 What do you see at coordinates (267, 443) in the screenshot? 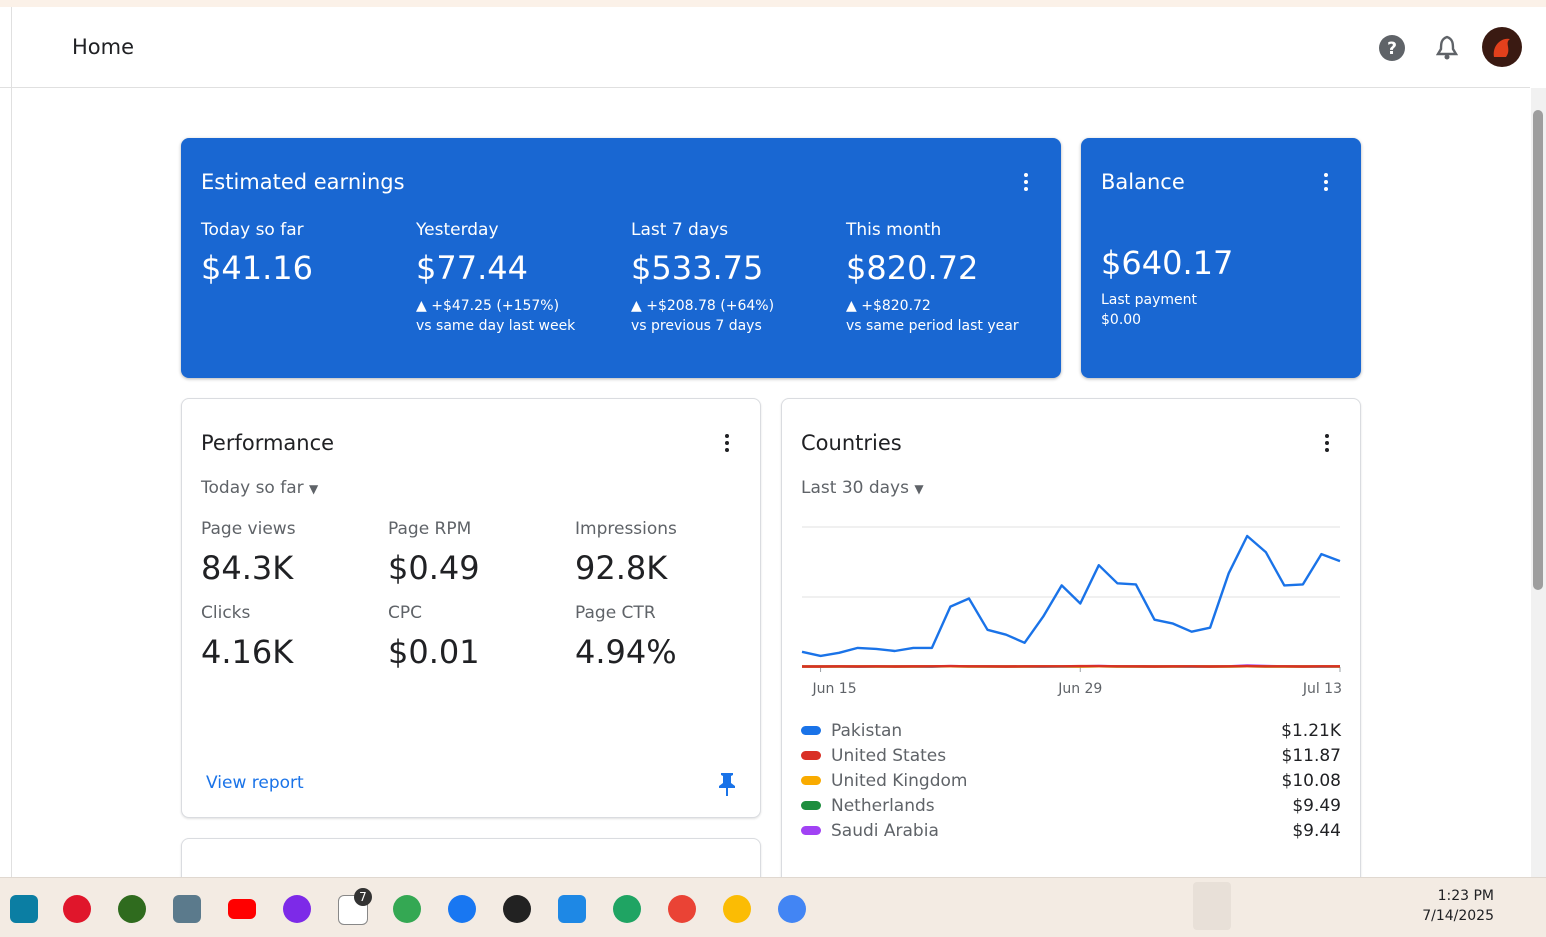
I see `card-title: Performance` at bounding box center [267, 443].